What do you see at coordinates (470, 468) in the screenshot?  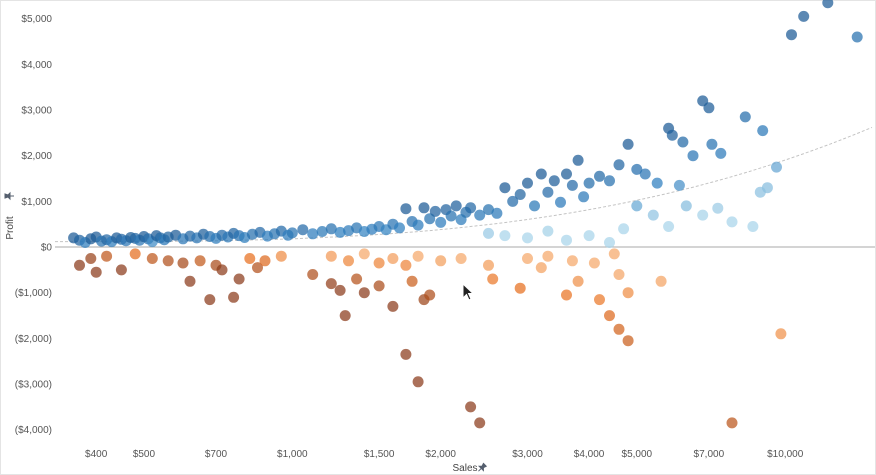 I see `x-axis-title-group: Sales` at bounding box center [470, 468].